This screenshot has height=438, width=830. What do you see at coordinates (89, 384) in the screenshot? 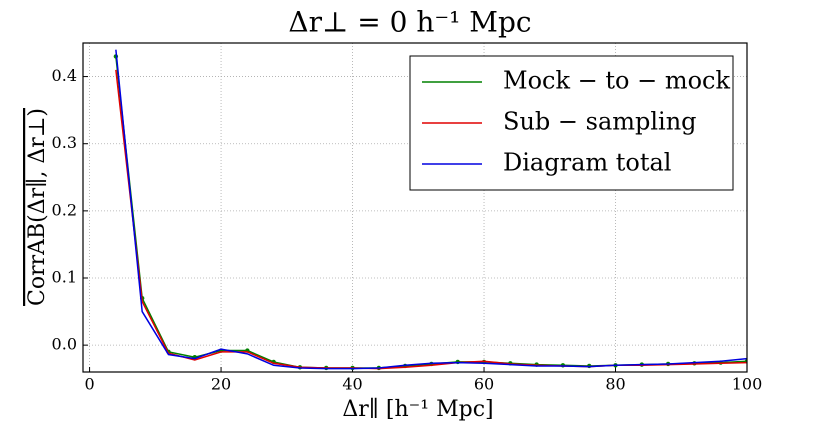
I see `x-tick-label: 0` at bounding box center [89, 384].